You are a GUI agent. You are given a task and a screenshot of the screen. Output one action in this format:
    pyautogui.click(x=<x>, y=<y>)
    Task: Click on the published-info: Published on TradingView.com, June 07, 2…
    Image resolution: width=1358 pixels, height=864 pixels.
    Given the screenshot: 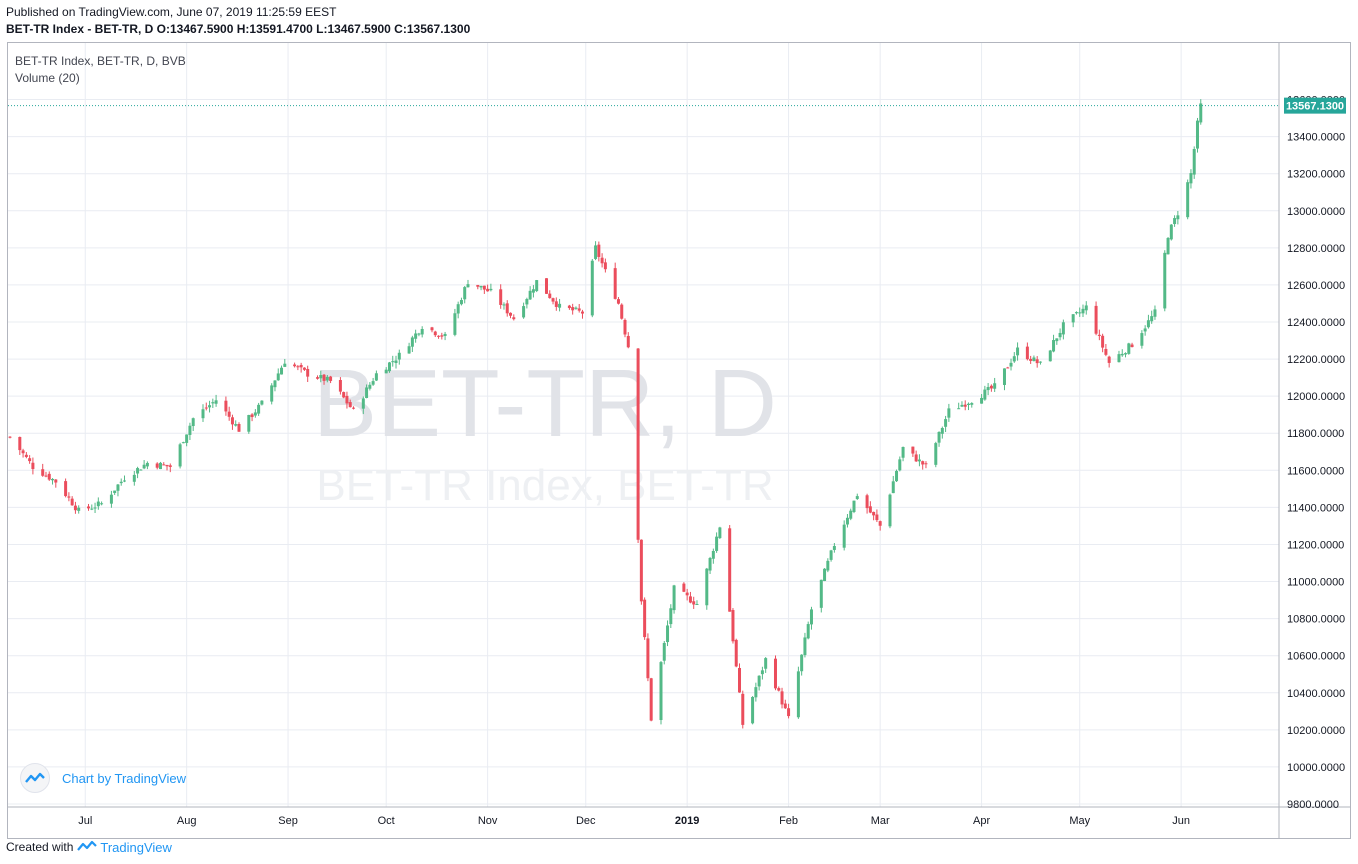 What is the action you would take?
    pyautogui.click(x=171, y=12)
    